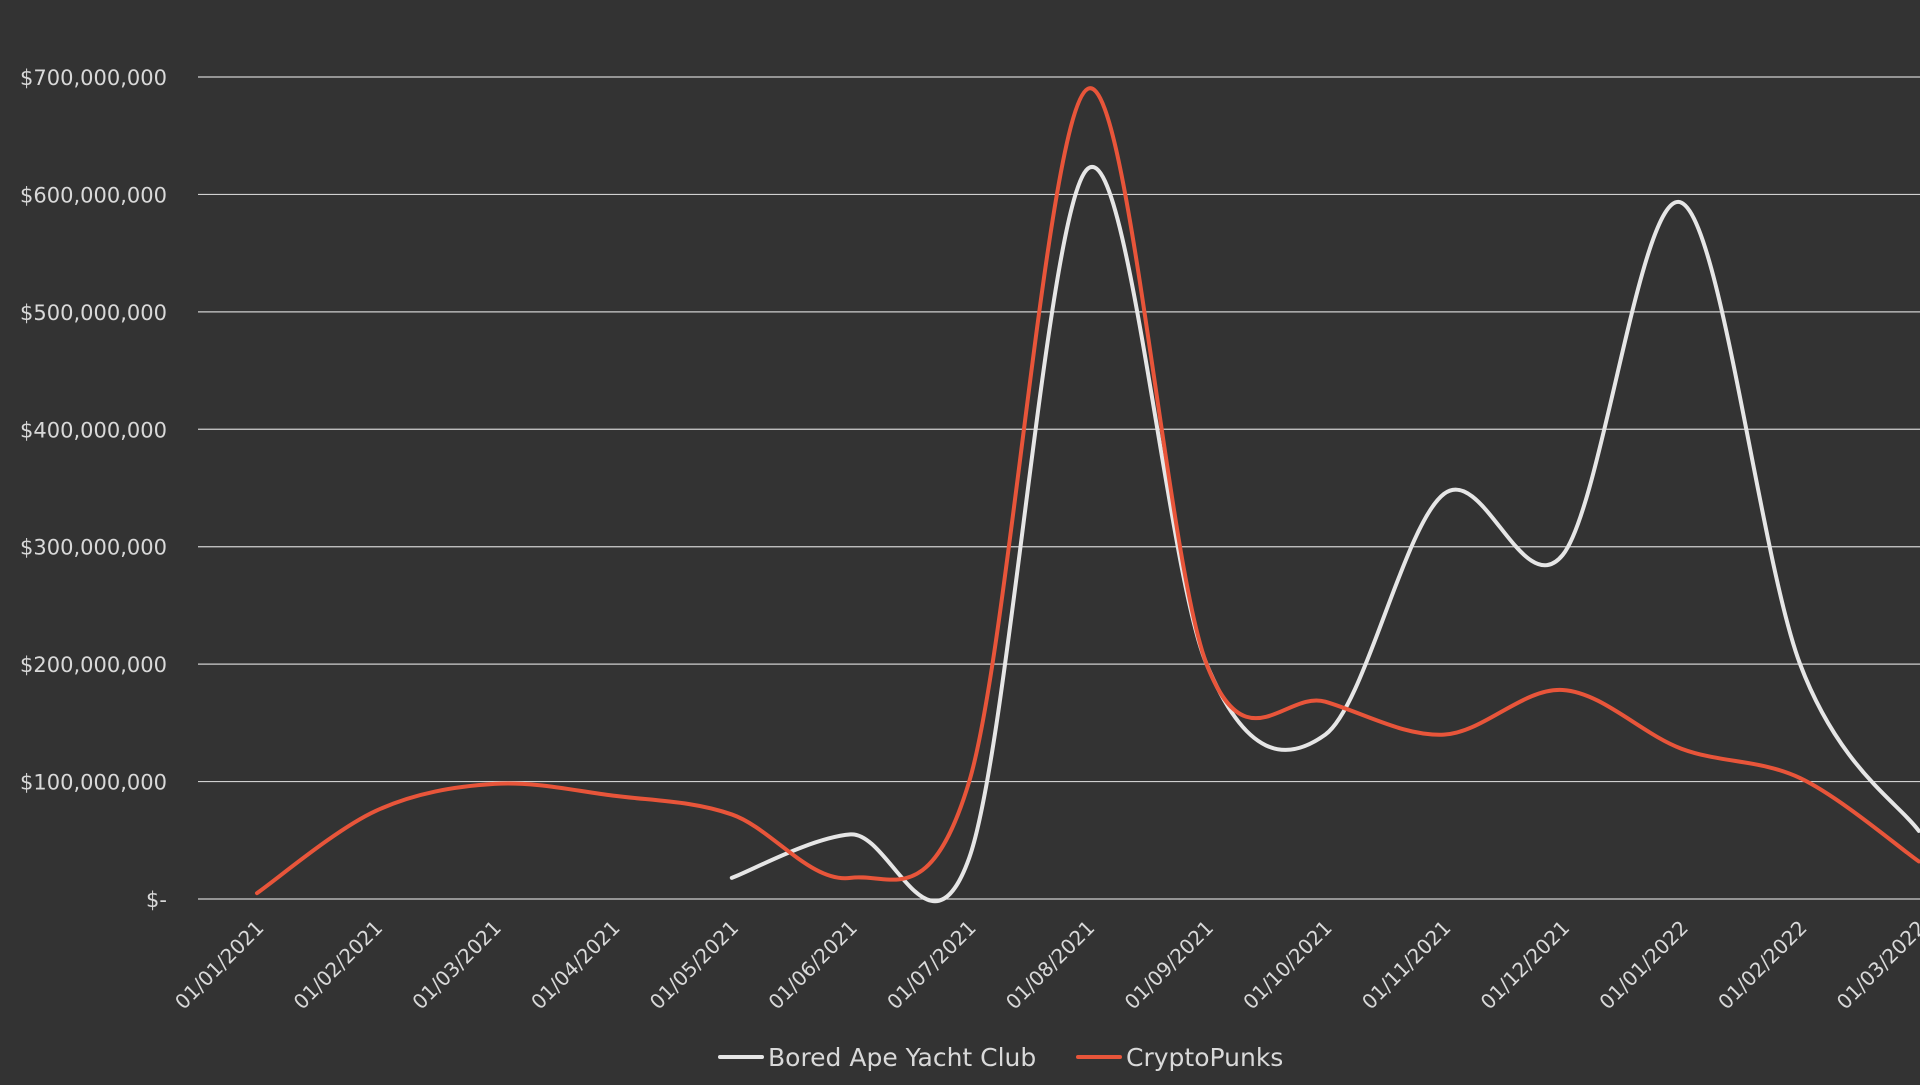  Describe the element at coordinates (1762, 965) in the screenshot. I see `x-tick-label: 01/02/2022` at that location.